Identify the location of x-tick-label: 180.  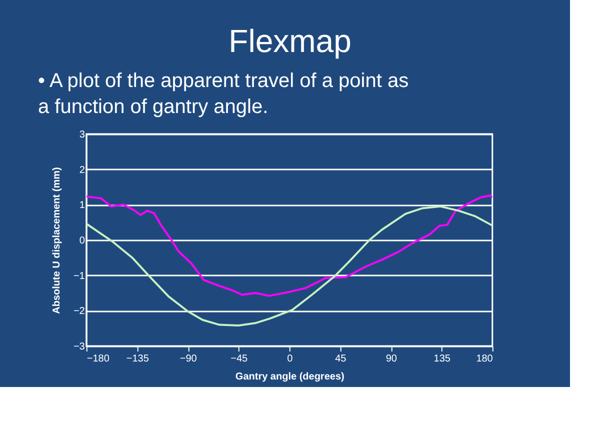
(485, 359).